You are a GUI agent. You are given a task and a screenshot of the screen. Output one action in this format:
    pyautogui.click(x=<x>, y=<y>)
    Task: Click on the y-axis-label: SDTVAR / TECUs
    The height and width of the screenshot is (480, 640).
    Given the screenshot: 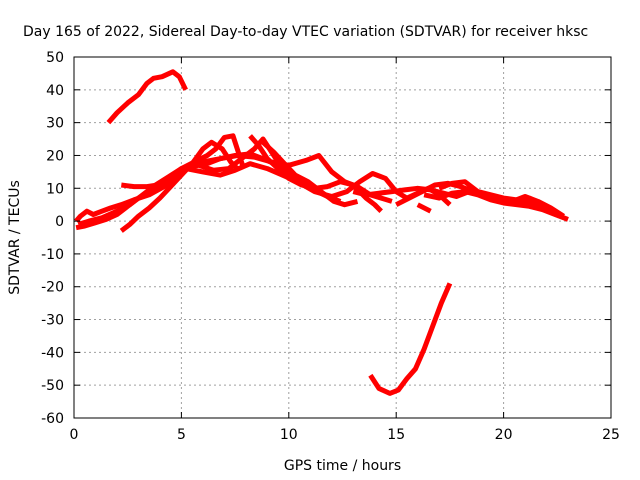 What is the action you would take?
    pyautogui.click(x=15, y=237)
    